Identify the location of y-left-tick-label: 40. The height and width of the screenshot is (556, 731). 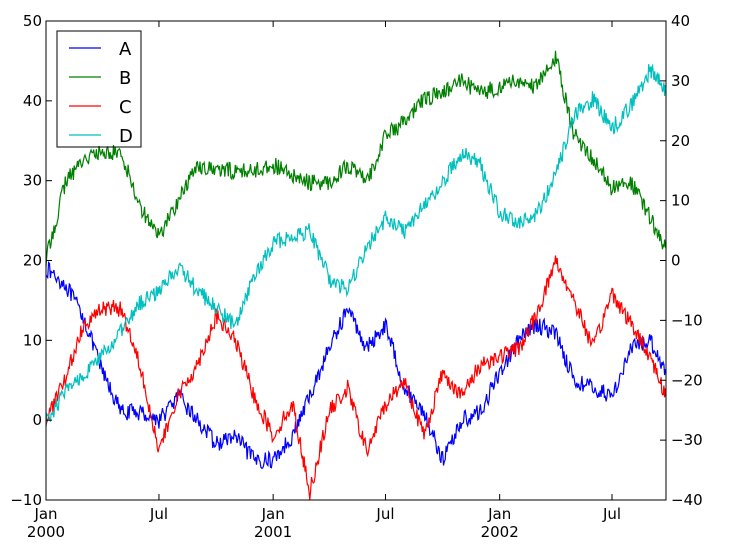
(32, 101).